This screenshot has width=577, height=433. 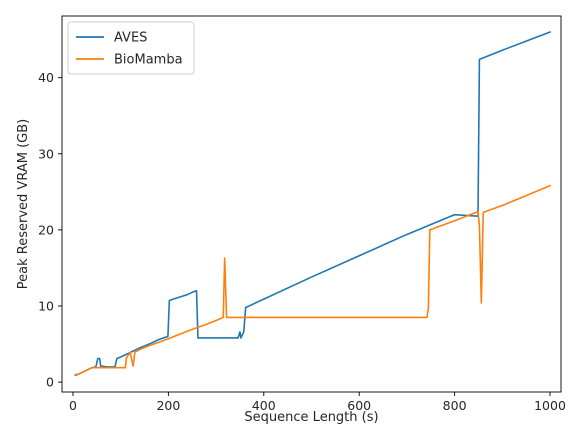 I want to click on x-tick-label: 1000, so click(x=550, y=405).